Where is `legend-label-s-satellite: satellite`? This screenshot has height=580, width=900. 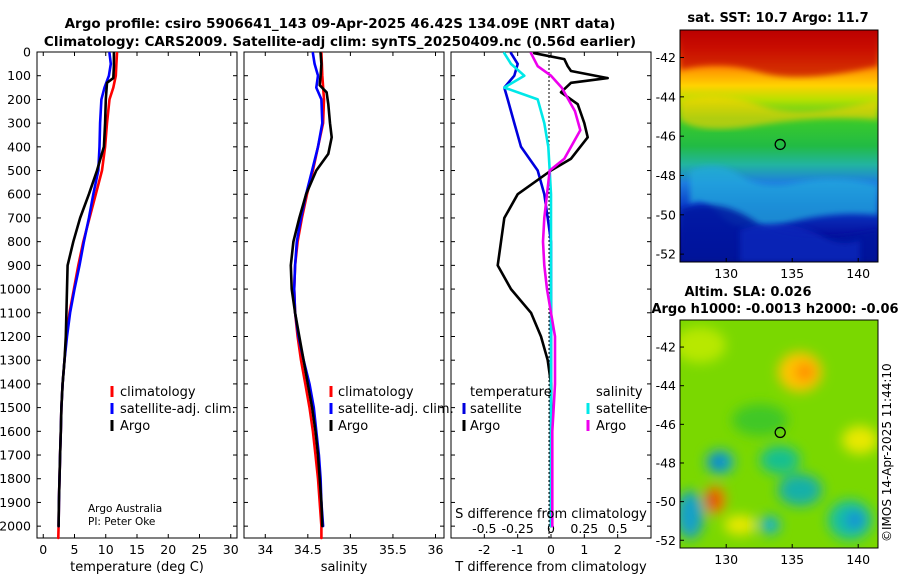 legend-label-s-satellite: satellite is located at coordinates (622, 409).